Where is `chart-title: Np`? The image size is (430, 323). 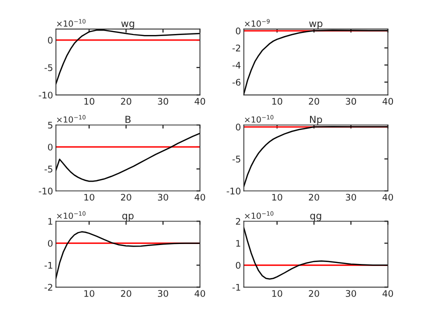
chart-title: Np is located at coordinates (316, 120).